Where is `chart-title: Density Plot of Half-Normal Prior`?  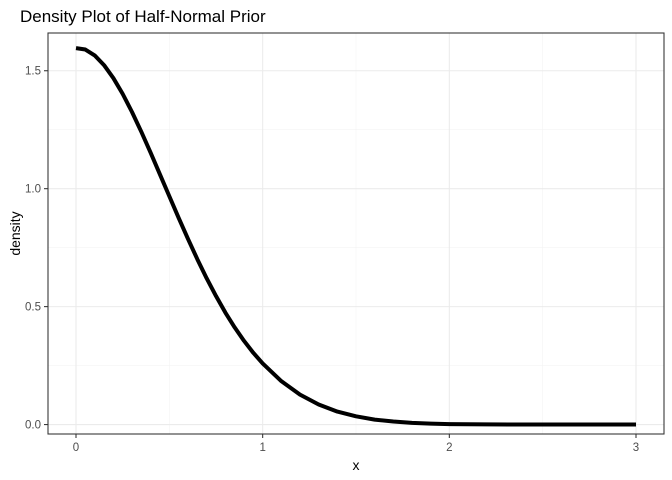
chart-title: Density Plot of Half-Normal Prior is located at coordinates (143, 16).